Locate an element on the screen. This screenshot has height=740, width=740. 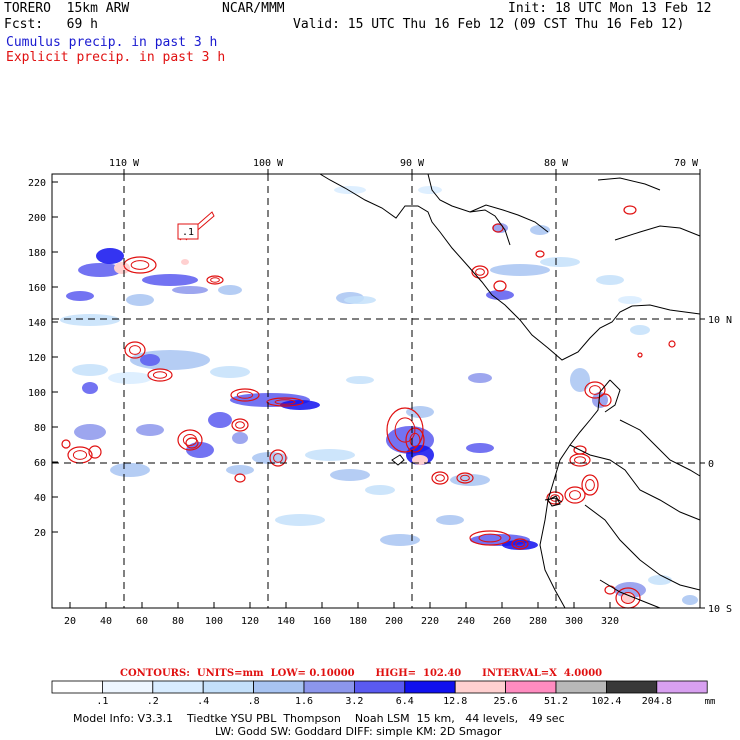
contour-label-box is located at coordinates (188, 231).